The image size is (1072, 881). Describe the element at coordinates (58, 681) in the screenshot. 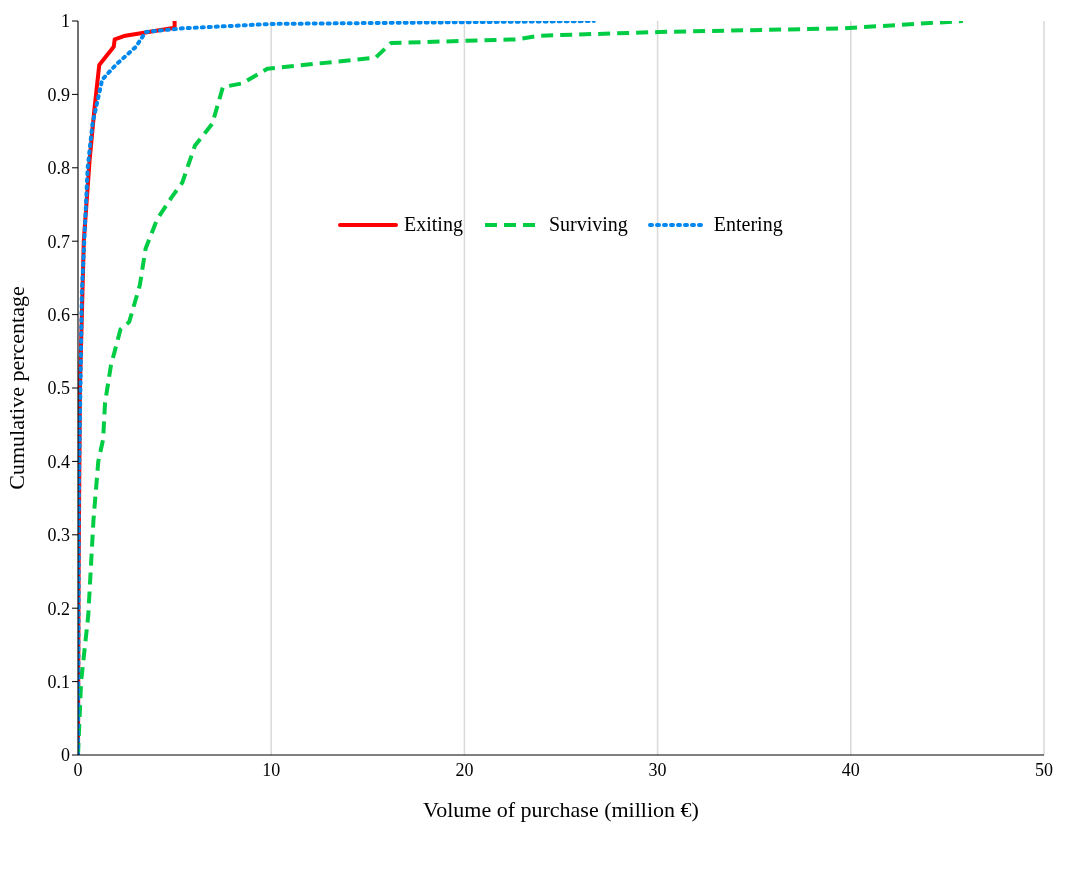

I see `y-tick-label: 0.1` at that location.